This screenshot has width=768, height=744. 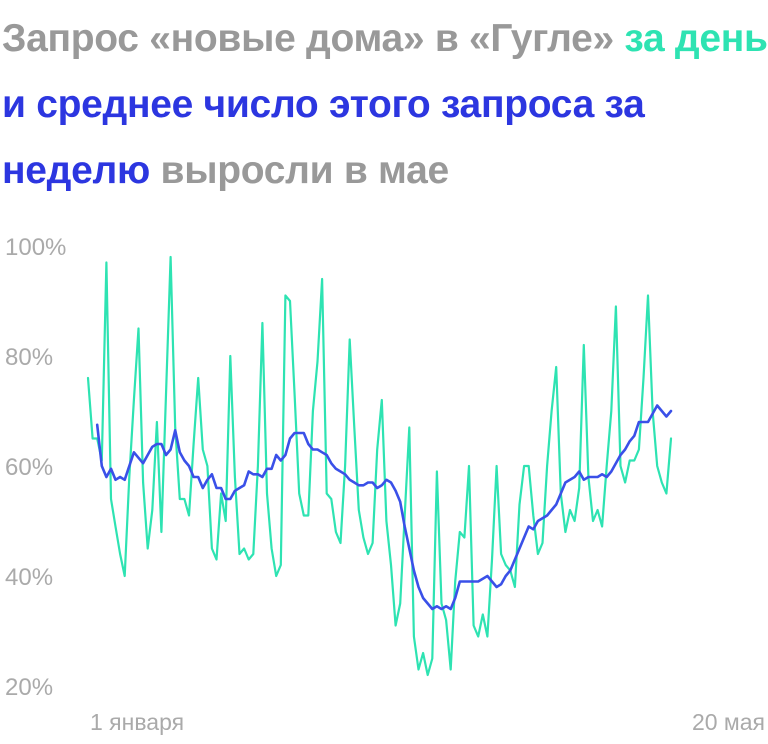 What do you see at coordinates (308, 38) in the screenshot?
I see `title-part-query: Запрос «новые дома» в «Гугле»` at bounding box center [308, 38].